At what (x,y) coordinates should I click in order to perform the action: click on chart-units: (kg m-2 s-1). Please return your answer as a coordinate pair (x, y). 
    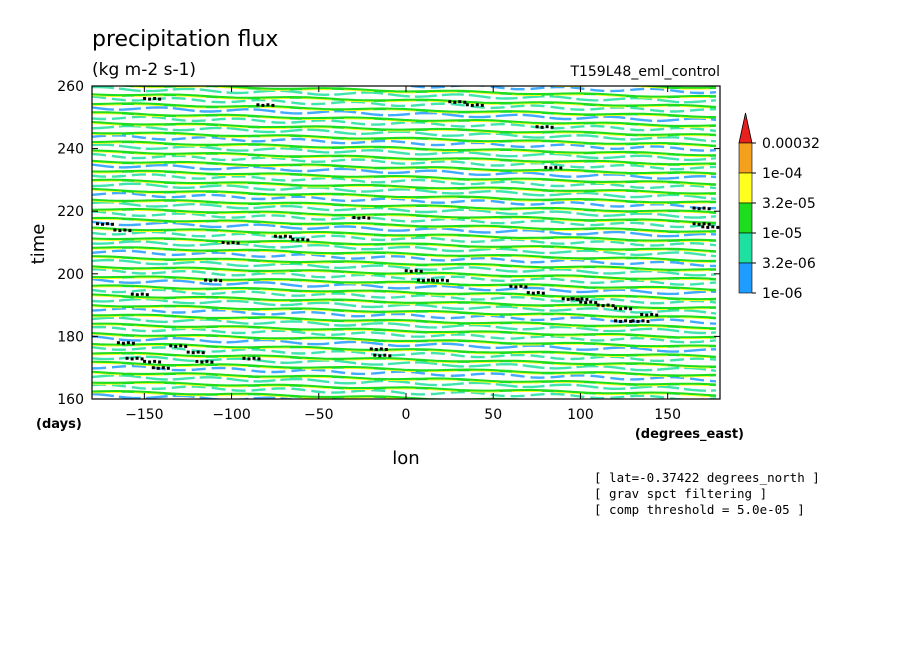
    Looking at the image, I should click on (144, 70).